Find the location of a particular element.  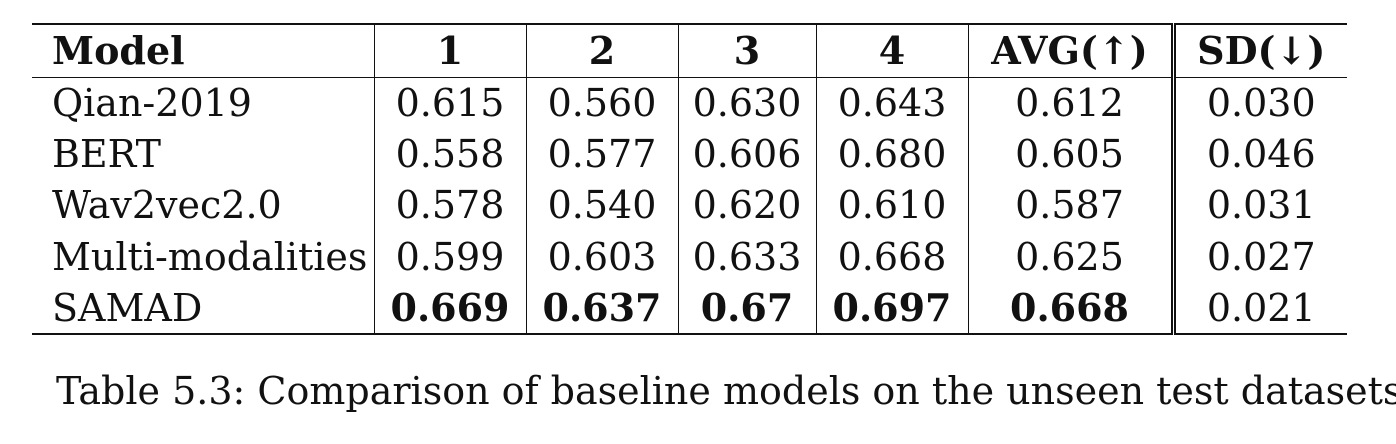

model-name-cell: SAMAD is located at coordinates (203, 308).